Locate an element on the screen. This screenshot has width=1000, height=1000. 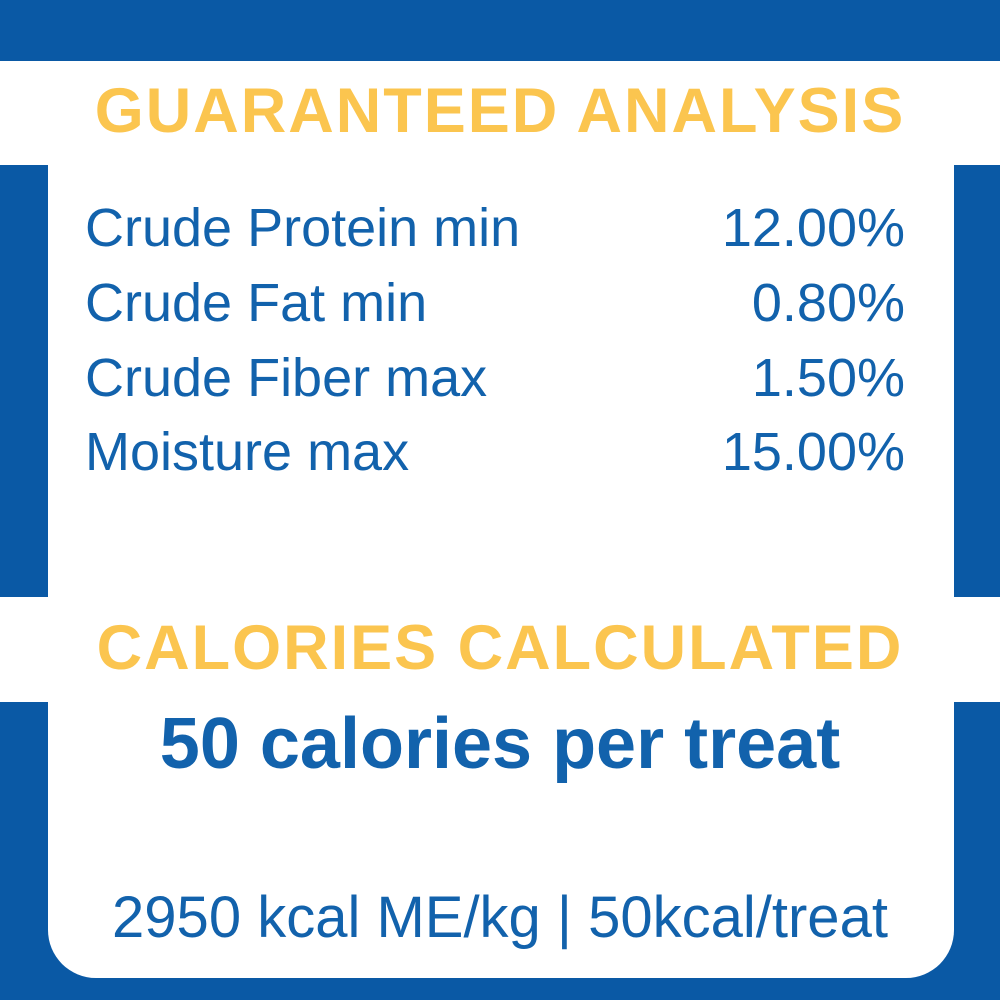
analysis-label: Crude Fat min is located at coordinates (256, 303).